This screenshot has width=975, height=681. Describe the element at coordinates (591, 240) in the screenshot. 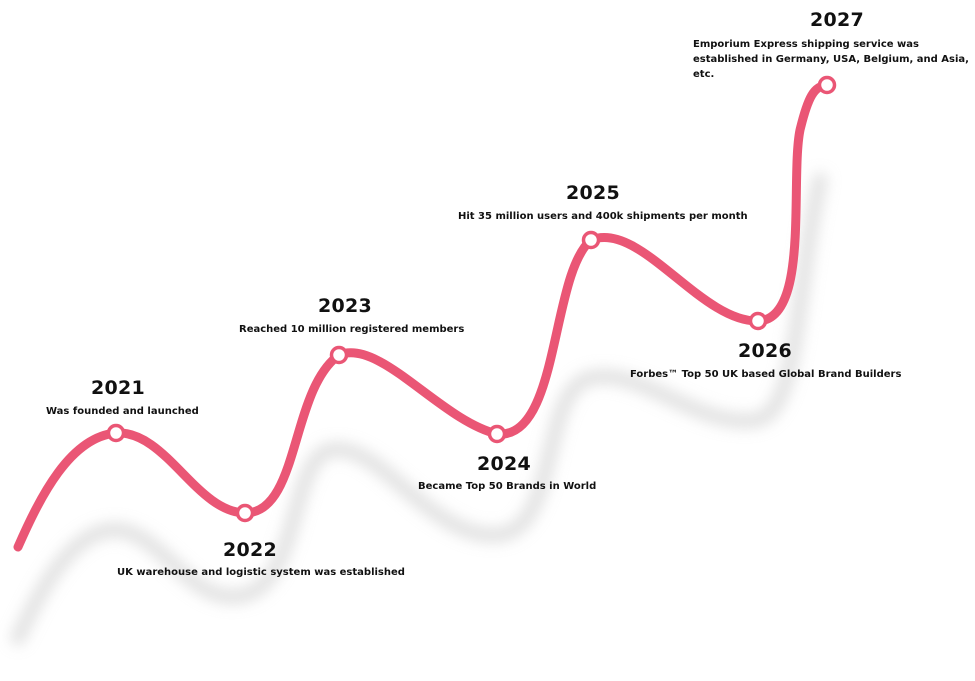

I see `milestone-marker-2025` at that location.